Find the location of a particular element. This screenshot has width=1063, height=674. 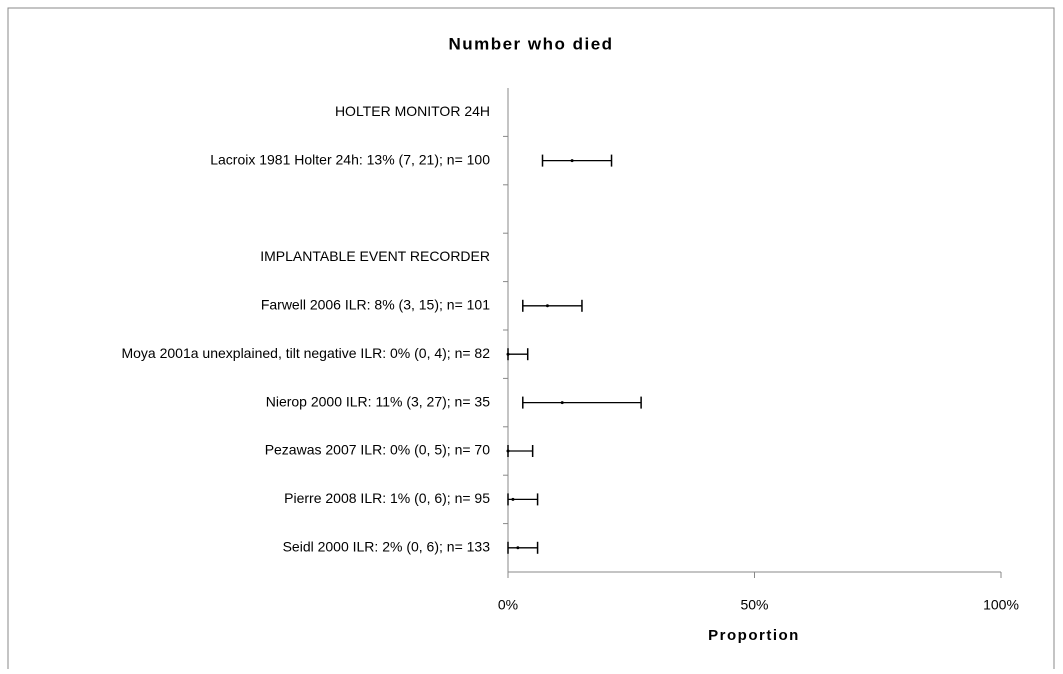

row-label: Nierop 2000 ILR: 11% (3, 27); n= 35 is located at coordinates (378, 401).